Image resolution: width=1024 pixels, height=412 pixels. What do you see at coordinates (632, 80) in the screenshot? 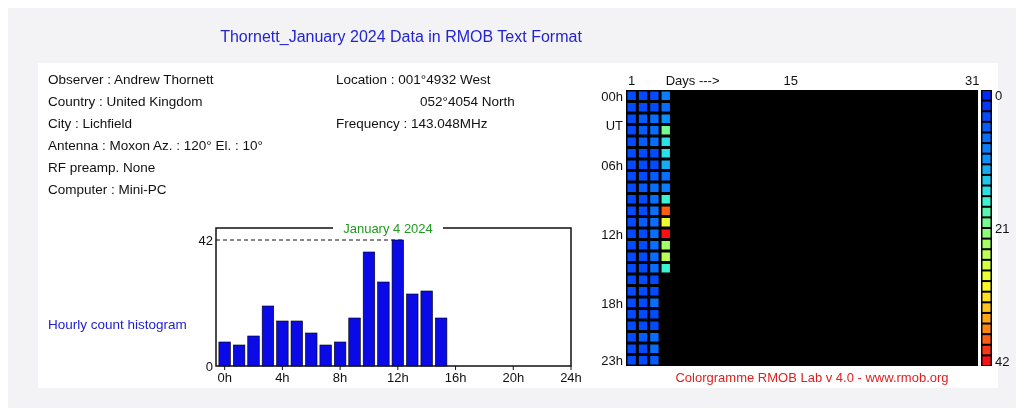
I see `x-tick-label: 1` at bounding box center [632, 80].